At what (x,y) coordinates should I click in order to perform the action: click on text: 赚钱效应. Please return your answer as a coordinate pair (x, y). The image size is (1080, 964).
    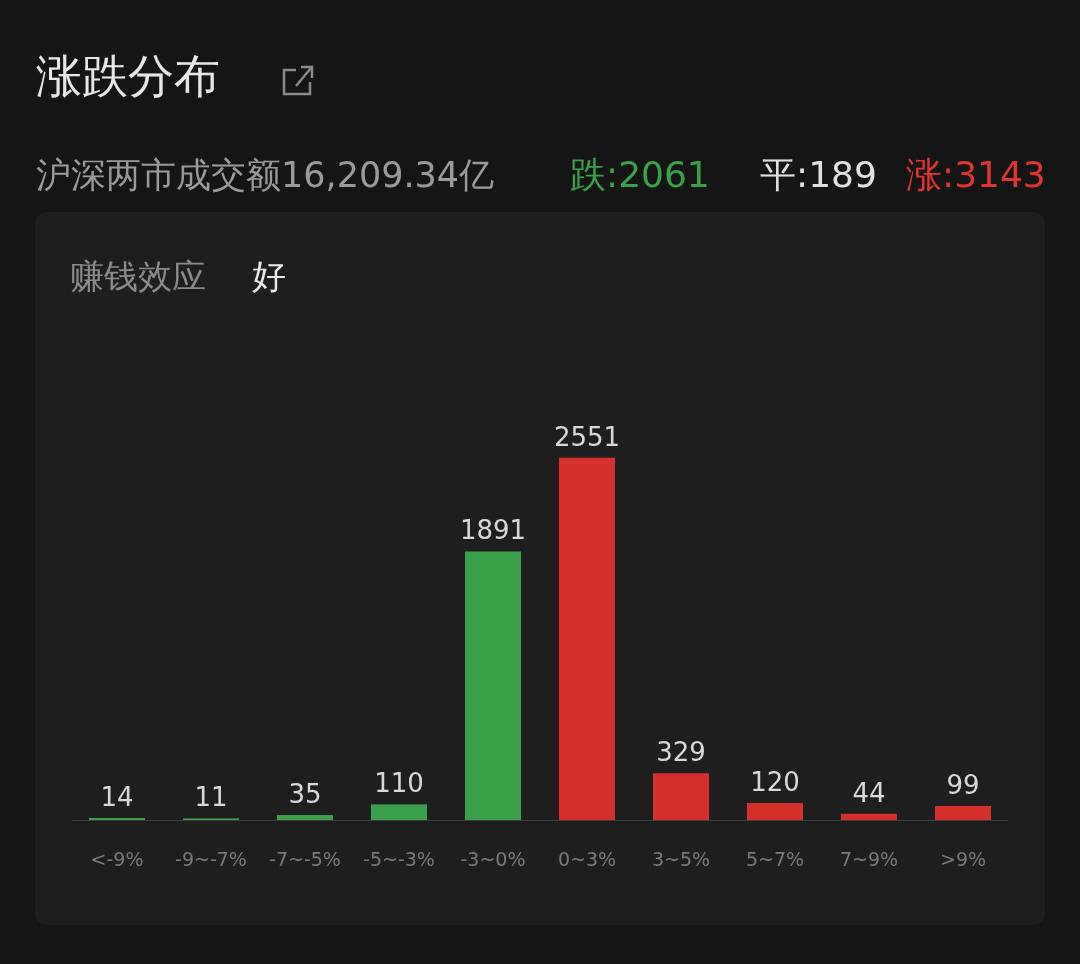
    Looking at the image, I should click on (138, 276).